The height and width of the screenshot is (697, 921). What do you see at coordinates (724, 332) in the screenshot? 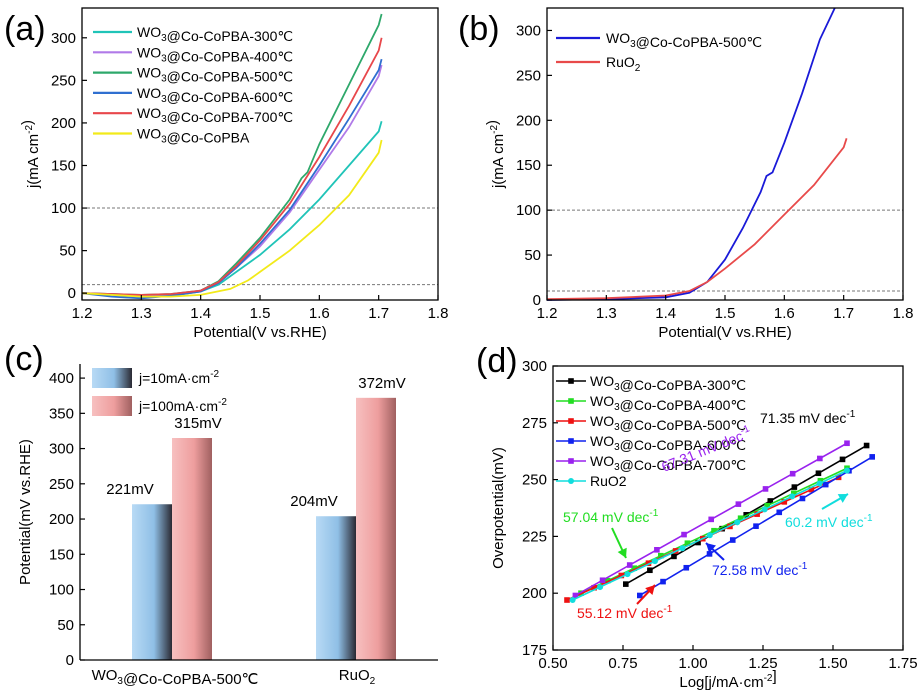
I see `panel-b-x-axis-title: Potential(V vs.RHE)` at bounding box center [724, 332].